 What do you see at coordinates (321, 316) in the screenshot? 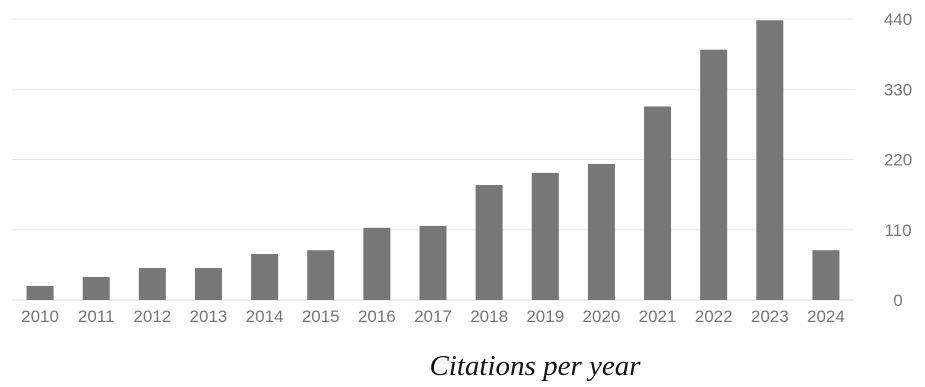
I see `x-tick-label: 2015` at bounding box center [321, 316].